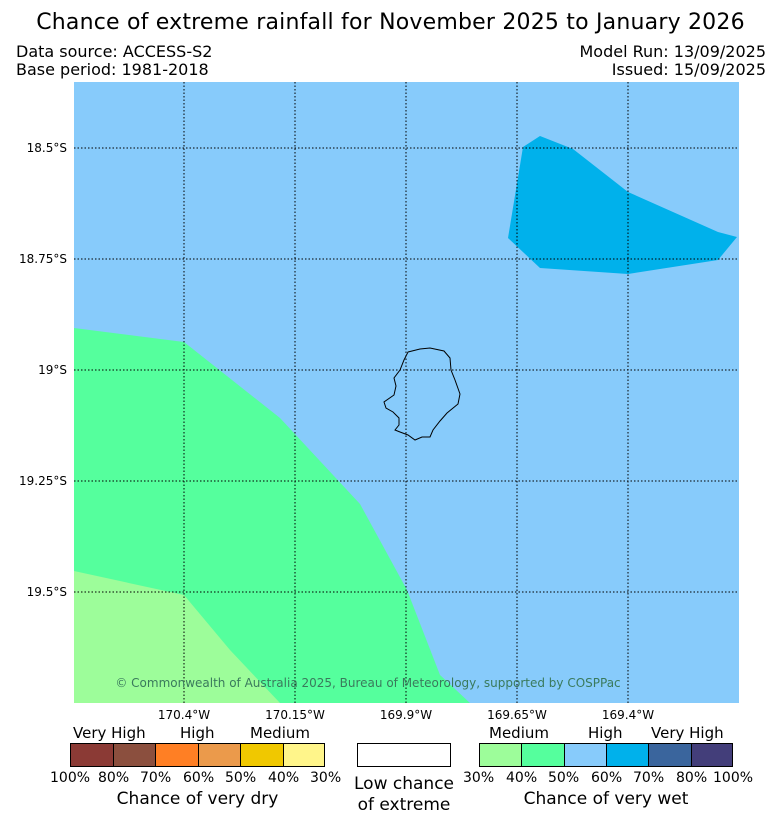  I want to click on lon-label-169-65: 169.65°W, so click(517, 715).